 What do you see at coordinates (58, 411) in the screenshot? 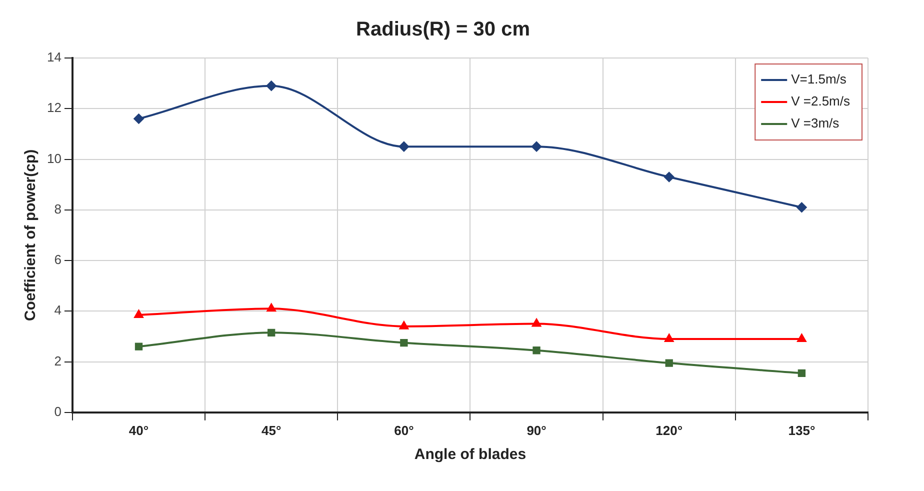
I see `y-tick-label: 0` at bounding box center [58, 411].